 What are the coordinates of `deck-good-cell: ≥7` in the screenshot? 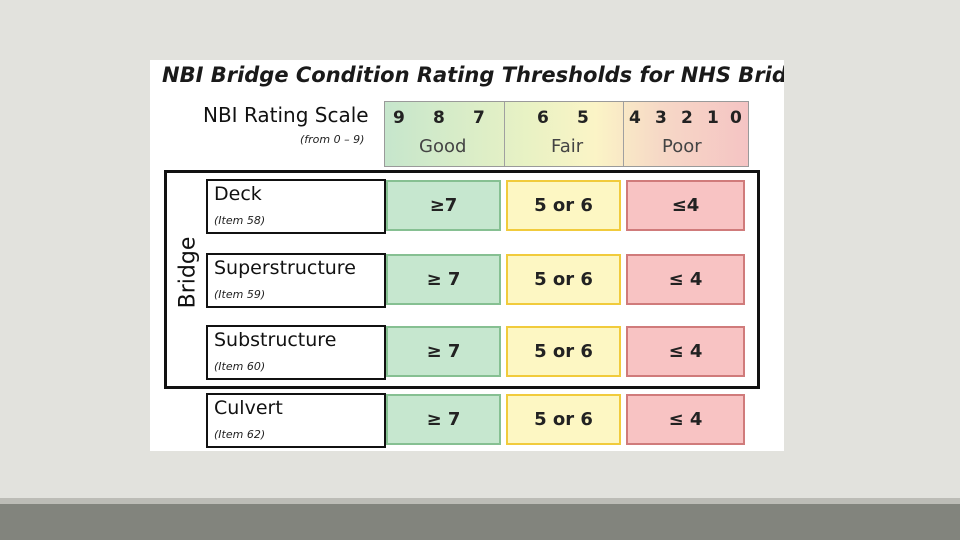 It's located at (443, 205).